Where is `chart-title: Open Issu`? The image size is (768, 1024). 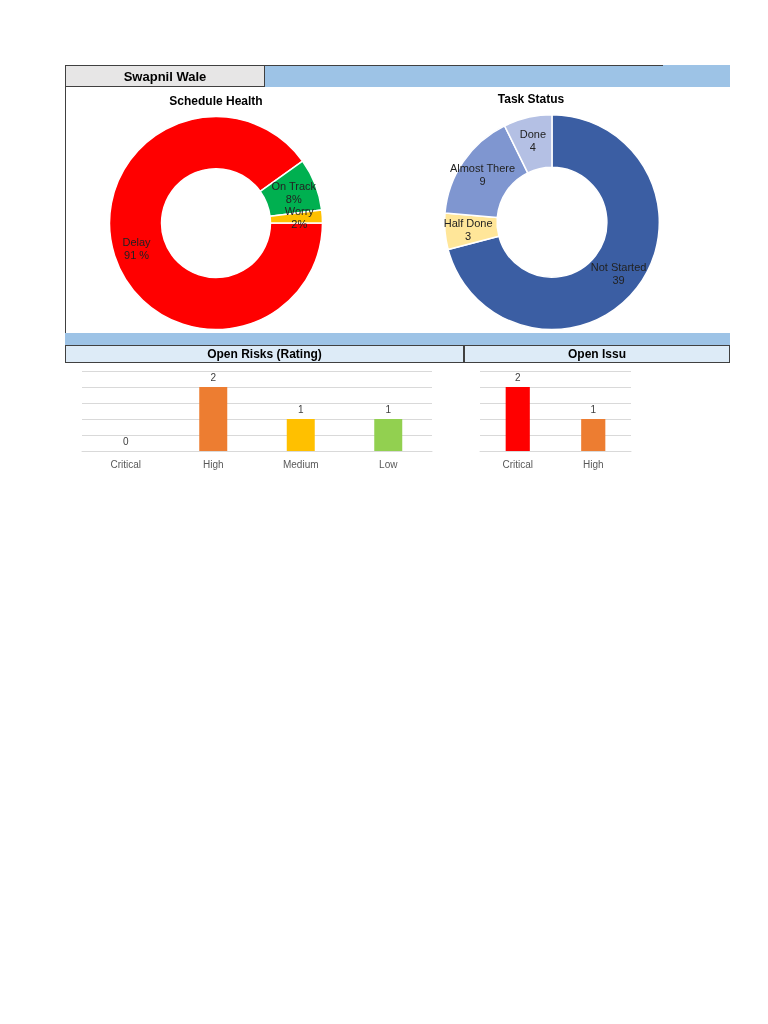
chart-title: Open Issu is located at coordinates (597, 354).